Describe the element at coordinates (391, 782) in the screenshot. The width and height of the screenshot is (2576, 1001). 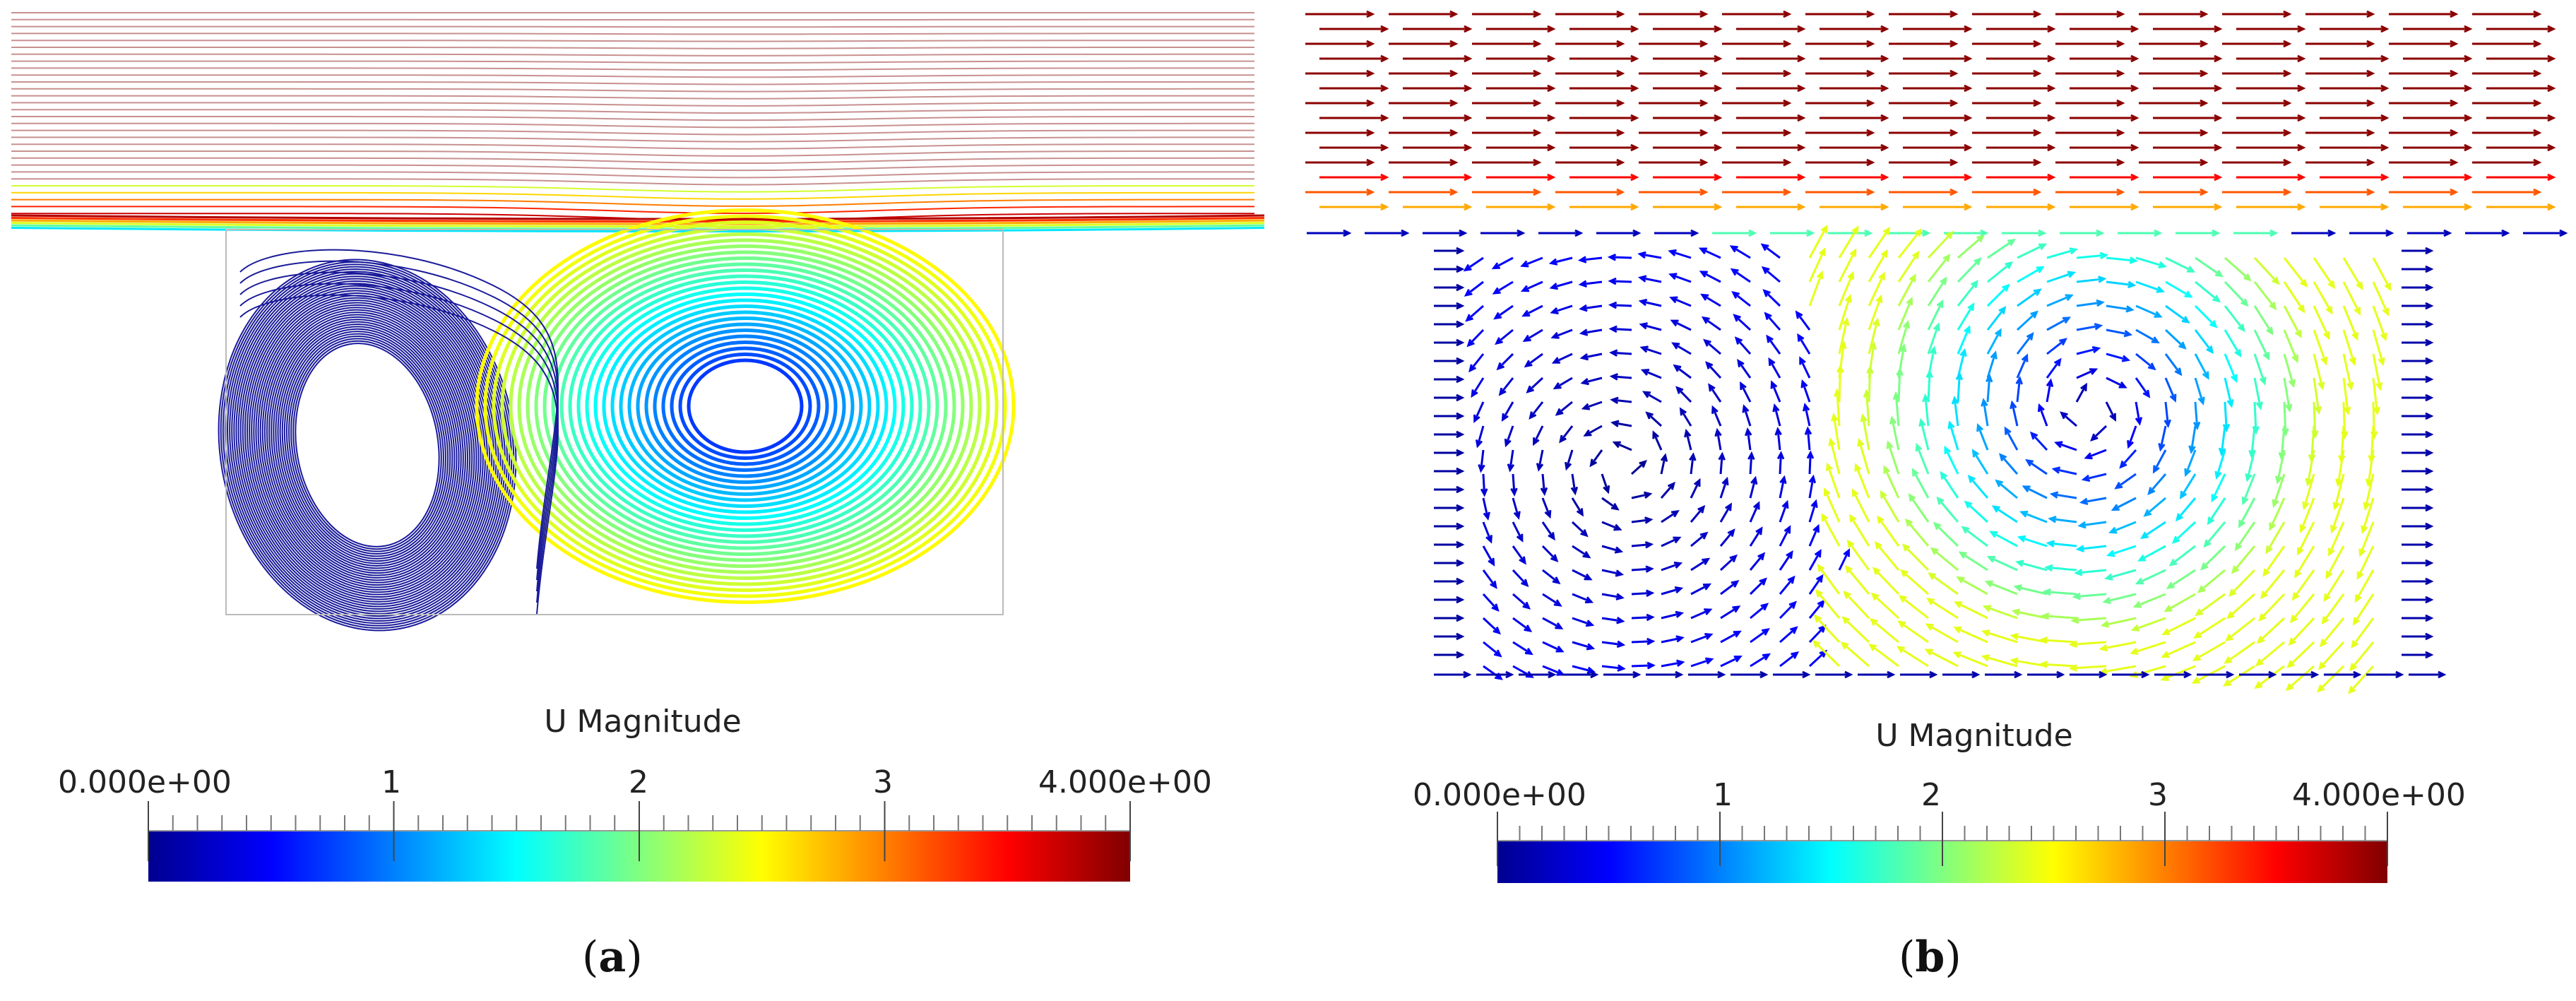
I see `colorbar-tick-label: 1` at that location.